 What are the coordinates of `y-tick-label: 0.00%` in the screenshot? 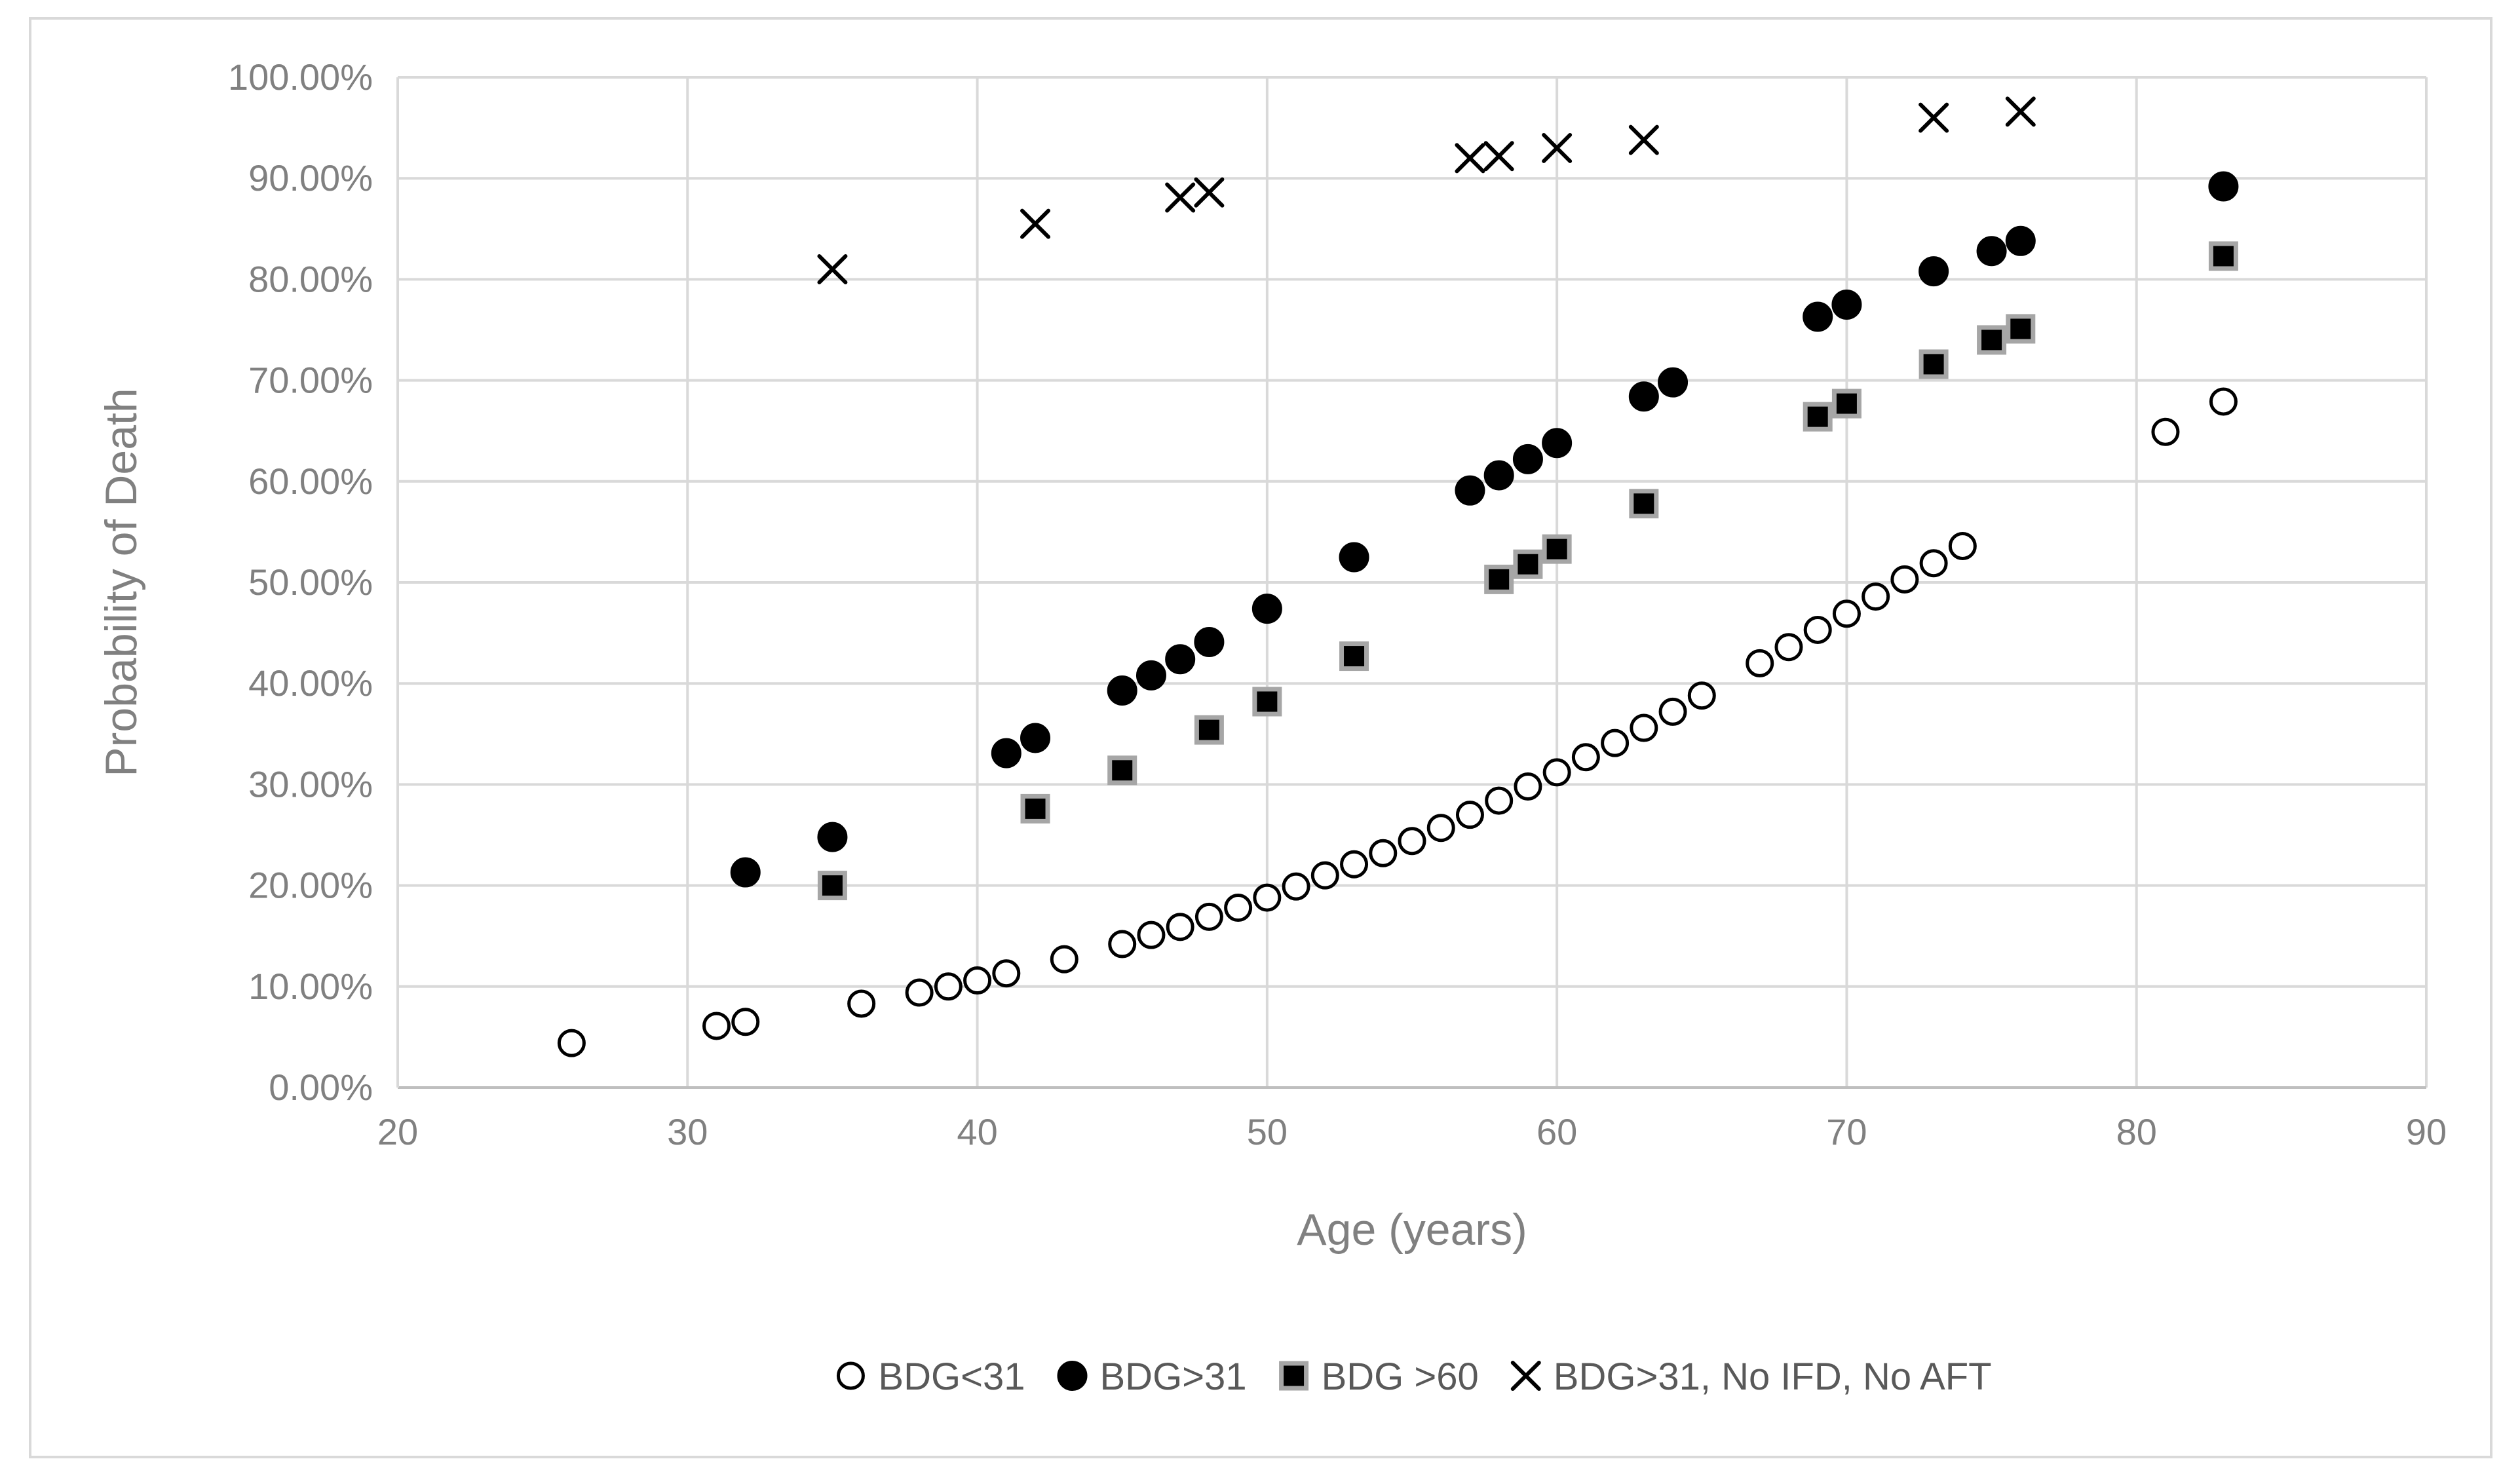 It's located at (321, 1087).